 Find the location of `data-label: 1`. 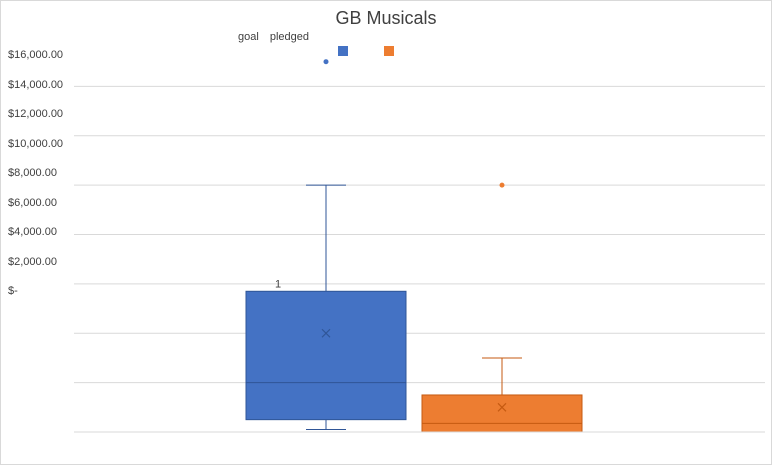

data-label: 1 is located at coordinates (278, 284).